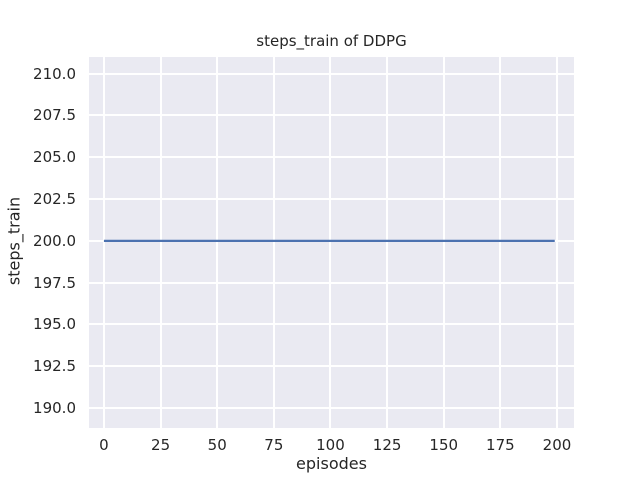 The height and width of the screenshot is (480, 640). I want to click on y-tick-label: 190.0, so click(54, 407).